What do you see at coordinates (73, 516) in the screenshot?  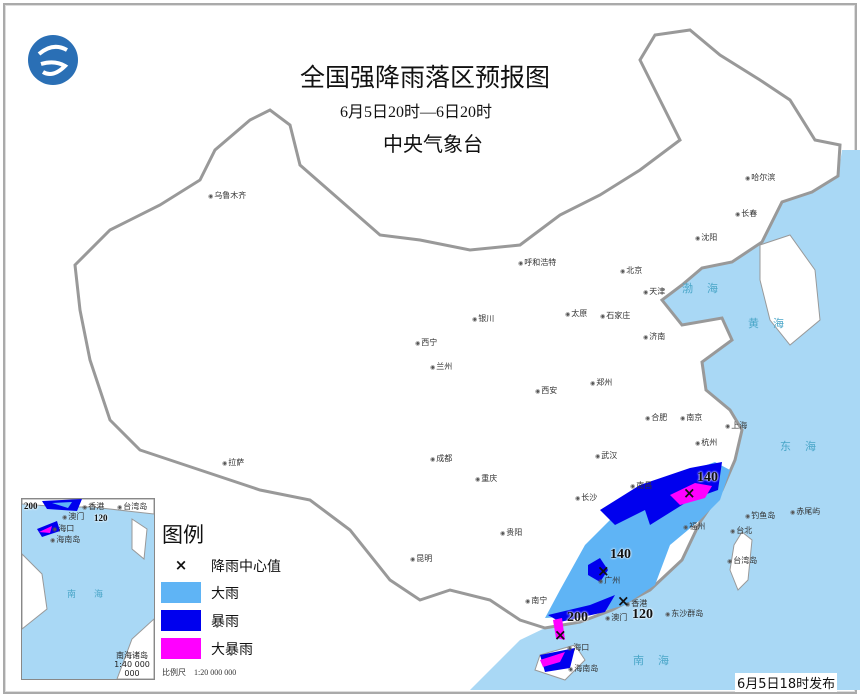 I see `inset-label: 澳门` at bounding box center [73, 516].